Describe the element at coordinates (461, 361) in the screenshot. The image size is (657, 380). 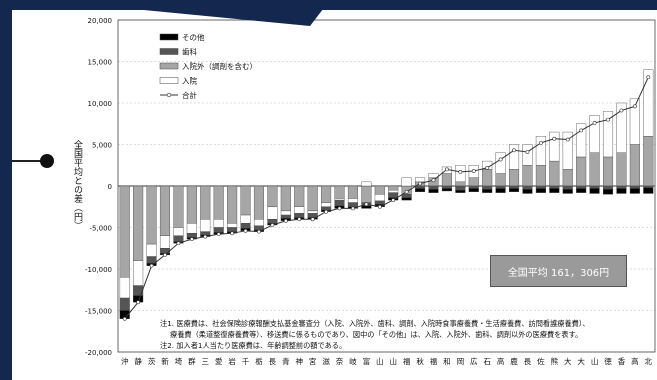
I see `x-tick-label: 岡` at that location.